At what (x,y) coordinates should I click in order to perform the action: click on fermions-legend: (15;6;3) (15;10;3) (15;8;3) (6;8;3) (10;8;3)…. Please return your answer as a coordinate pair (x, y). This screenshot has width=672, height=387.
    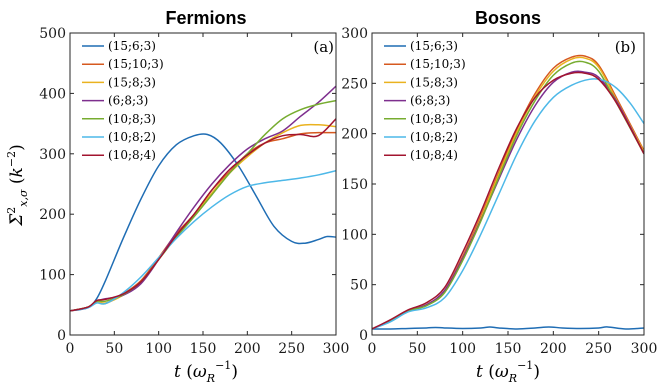
    Looking at the image, I should click on (123, 100).